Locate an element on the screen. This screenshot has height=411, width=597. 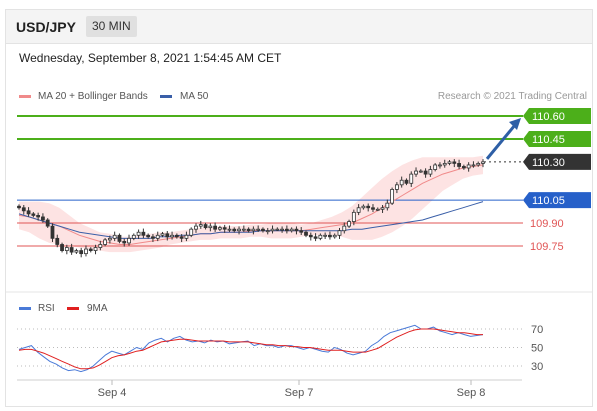
rsi-plot: 70 50 30 is located at coordinates (280, 348).